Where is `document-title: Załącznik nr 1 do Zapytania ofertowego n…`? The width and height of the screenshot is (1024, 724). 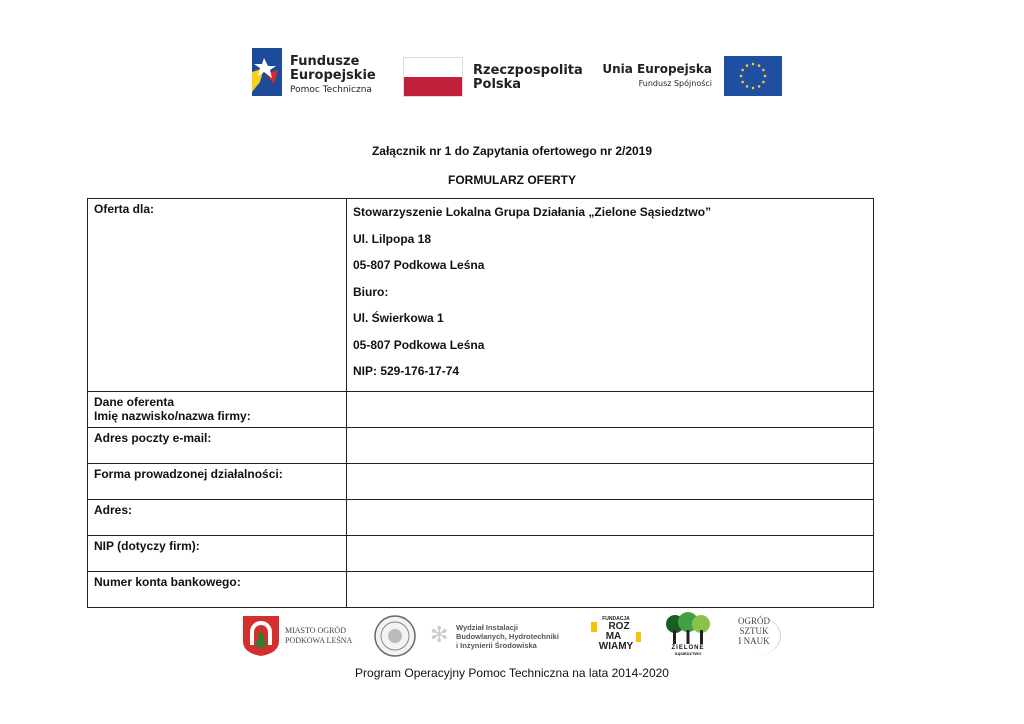
document-title: Załącznik nr 1 do Zapytania ofertowego n… is located at coordinates (512, 151).